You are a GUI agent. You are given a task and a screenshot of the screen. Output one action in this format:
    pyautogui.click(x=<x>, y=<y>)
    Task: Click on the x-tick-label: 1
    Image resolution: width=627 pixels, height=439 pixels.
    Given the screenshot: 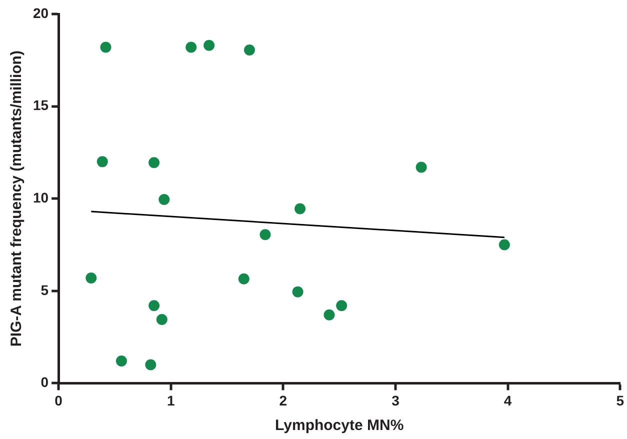 What is the action you would take?
    pyautogui.click(x=170, y=400)
    